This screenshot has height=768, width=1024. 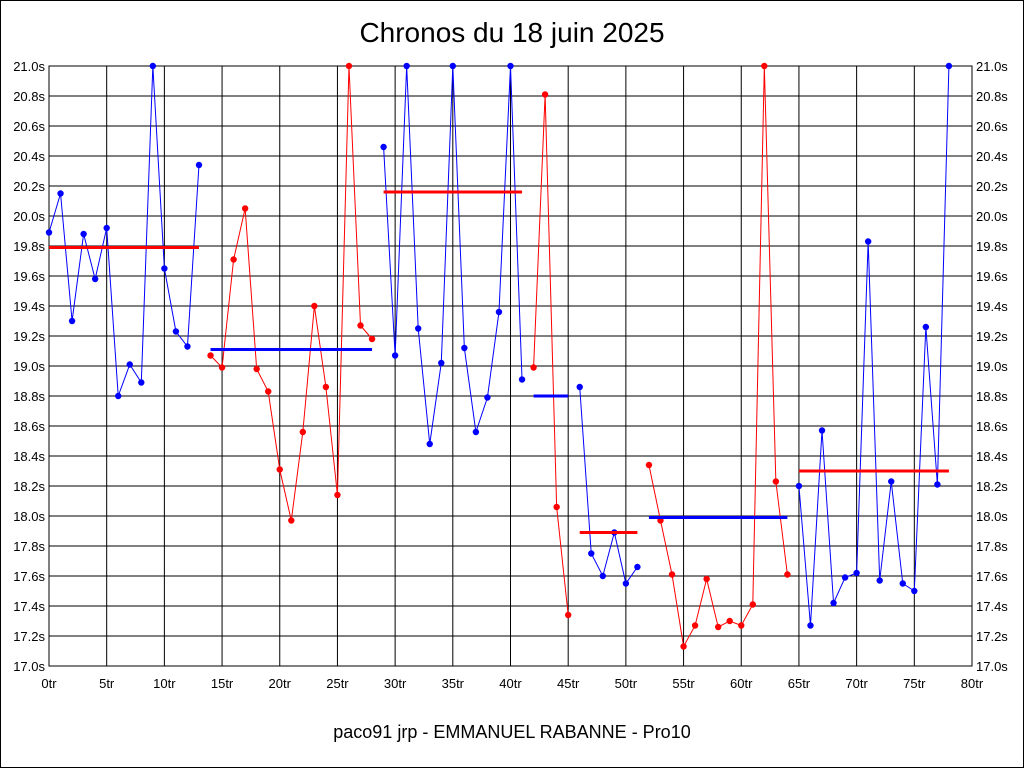 I want to click on x-tick-label: 5tr, so click(x=107, y=683).